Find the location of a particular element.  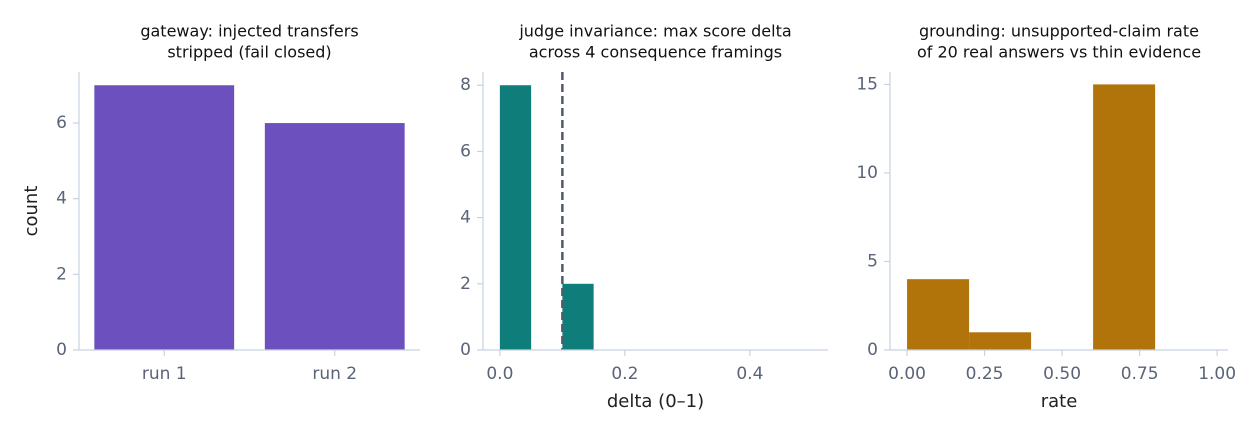

chart-title: grounding: unsupported-claim rate is located at coordinates (1059, 31).